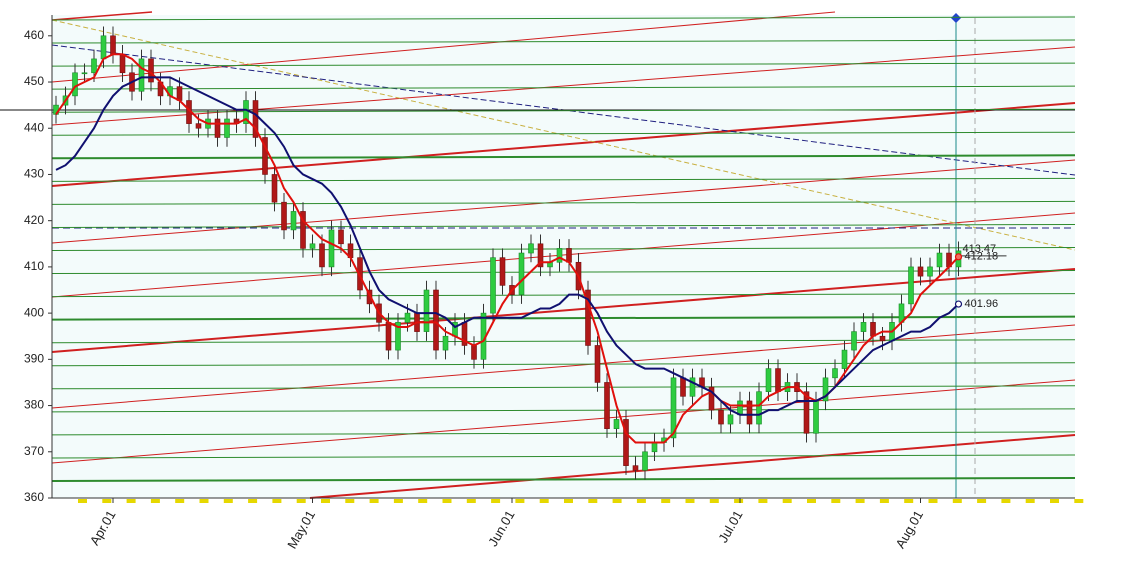 The width and height of the screenshot is (1125, 579). What do you see at coordinates (909, 529) in the screenshot?
I see `x-tick-label: Aug.01` at bounding box center [909, 529].